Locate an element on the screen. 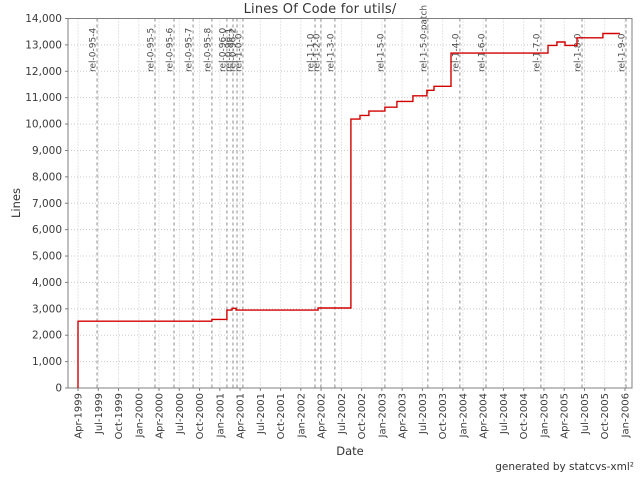 The height and width of the screenshot is (480, 640). release-label: rel-0-96-2 is located at coordinates (234, 50).